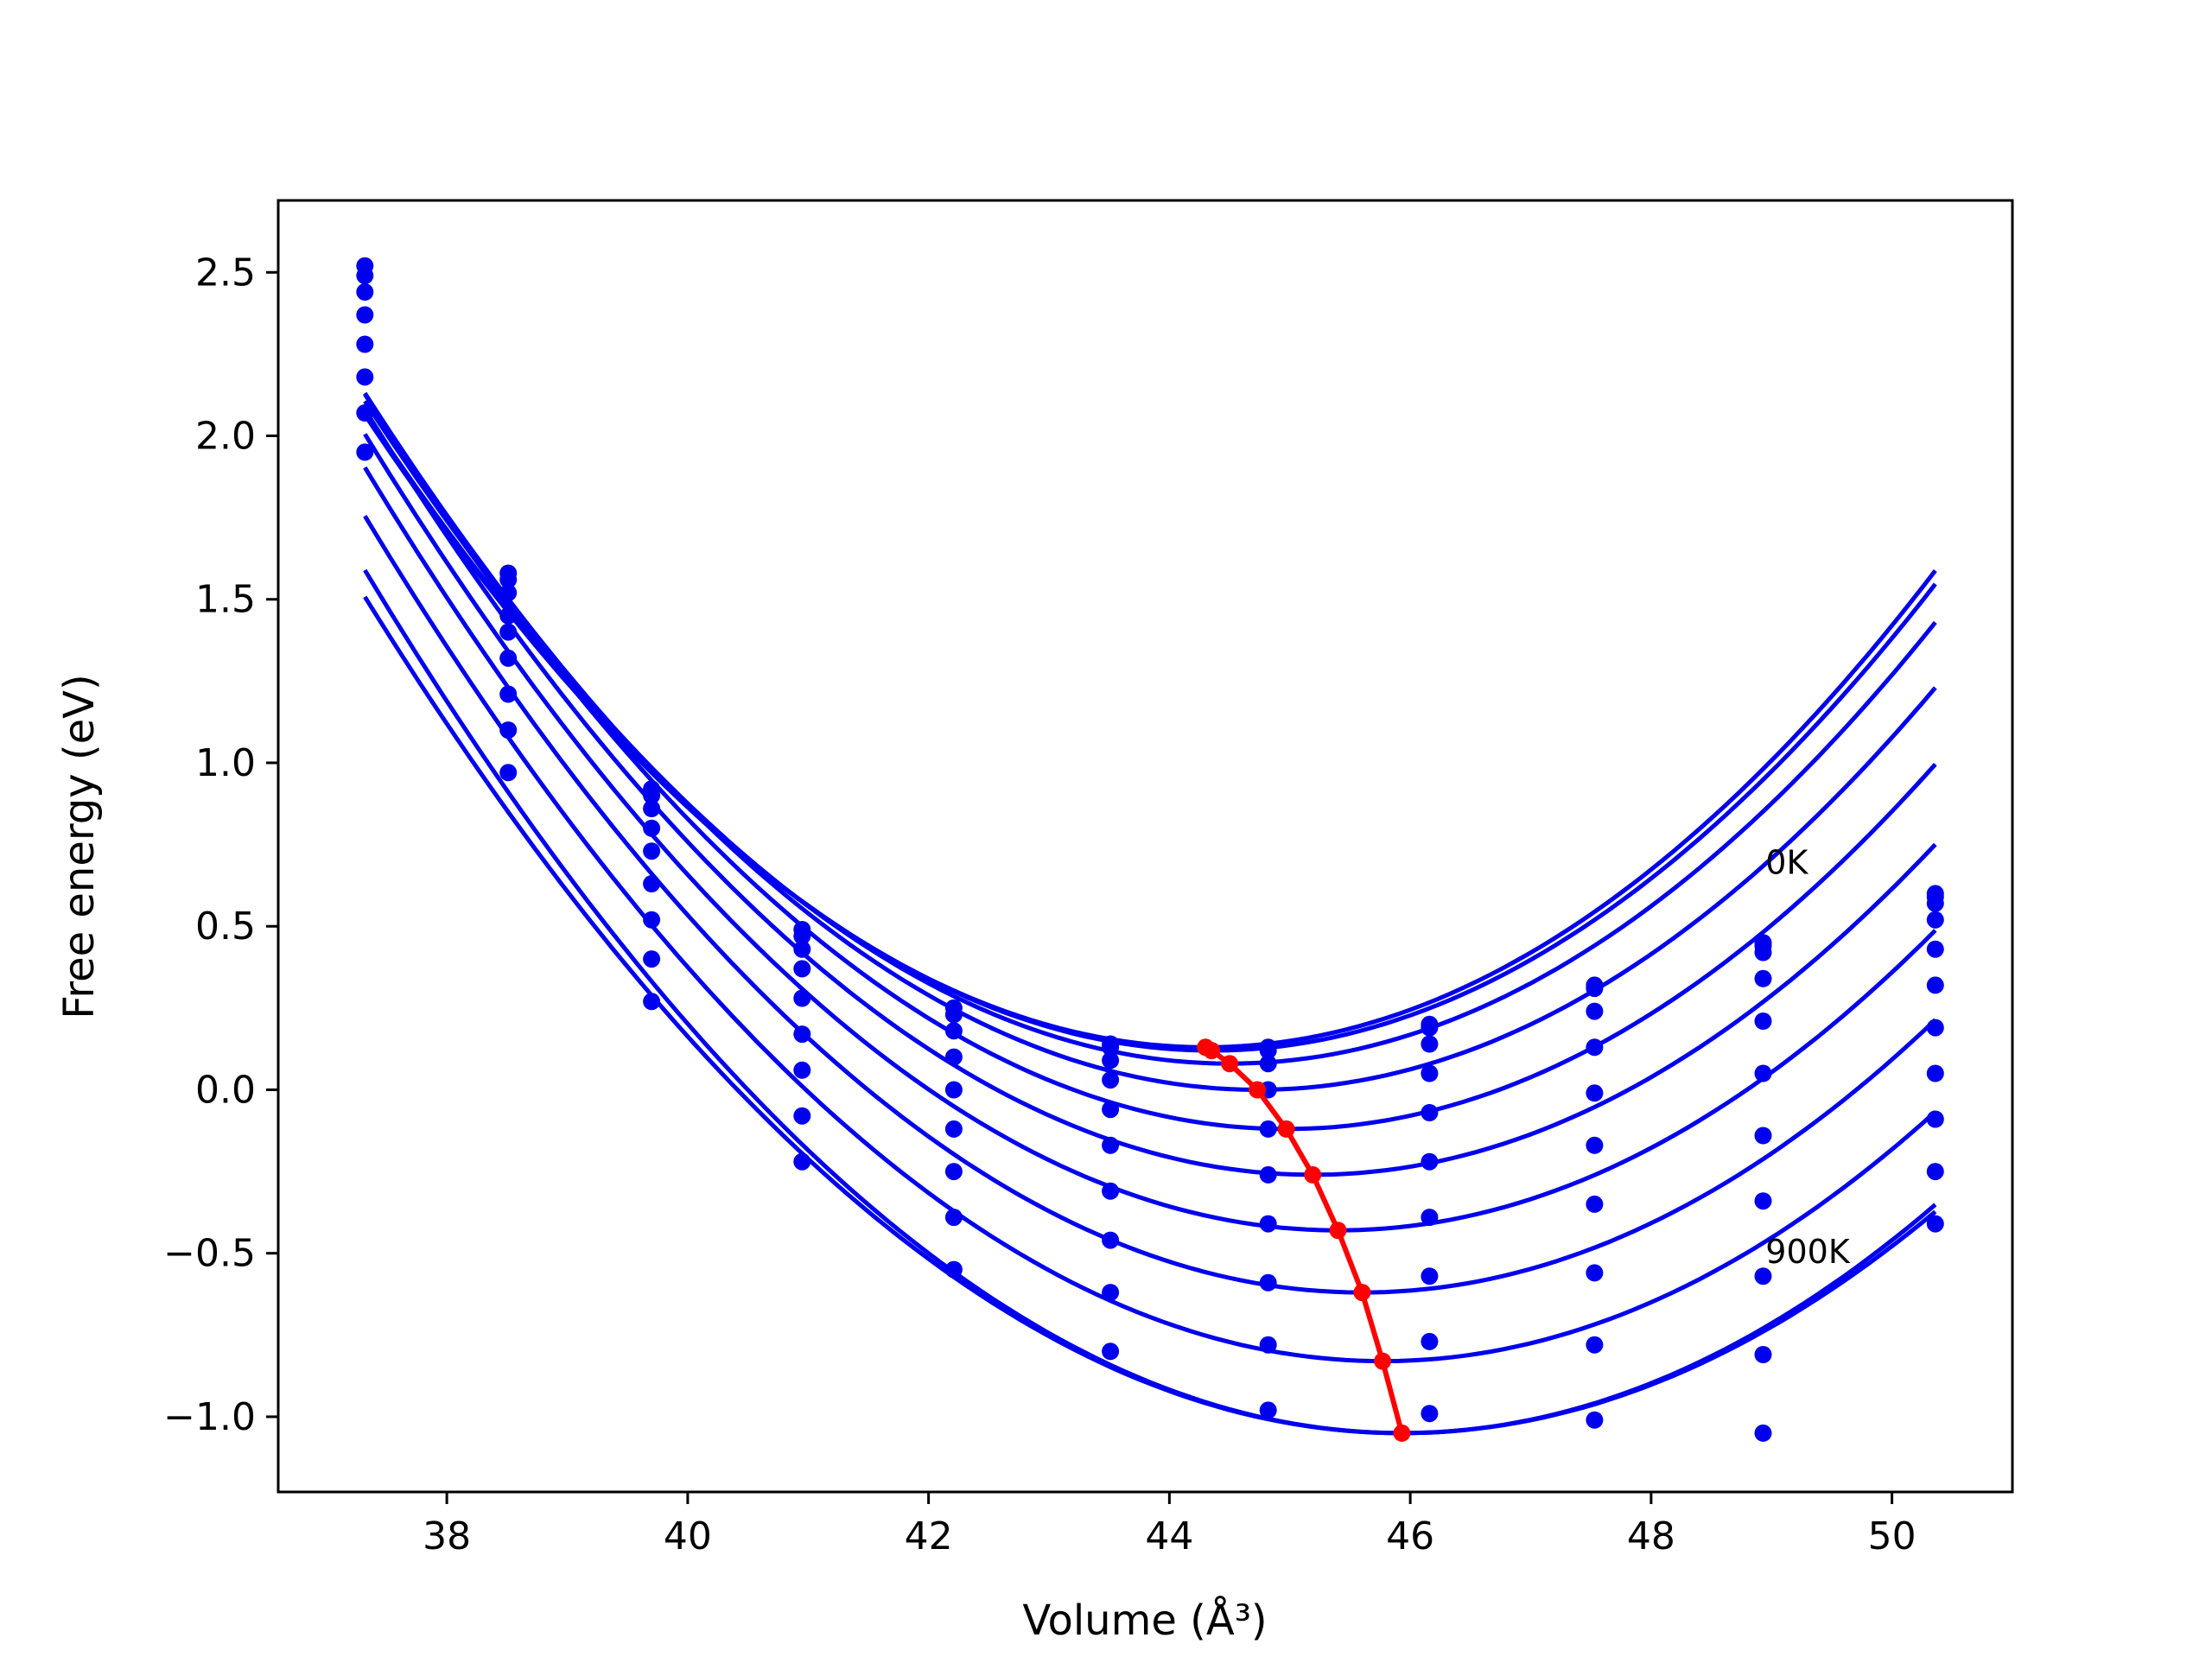  I want to click on annotation-1: 0K, so click(1786, 863).